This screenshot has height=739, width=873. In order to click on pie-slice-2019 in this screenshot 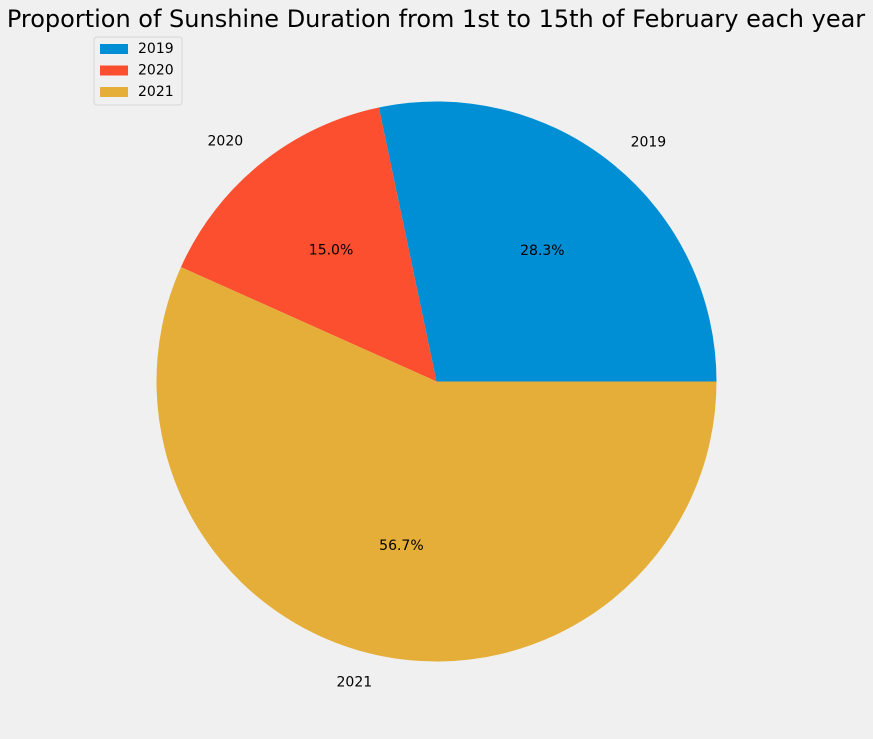, I will do `click(547, 241)`.